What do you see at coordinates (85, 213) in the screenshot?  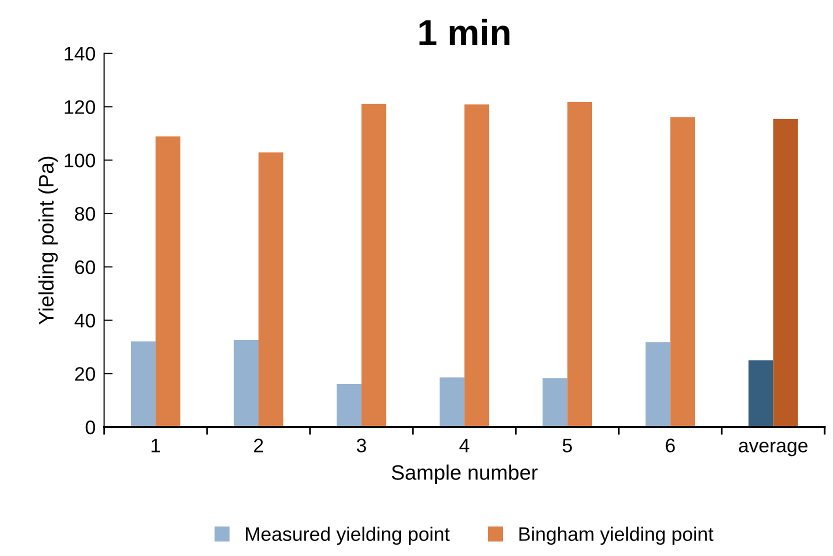 I see `y-tick-label: 80` at bounding box center [85, 213].